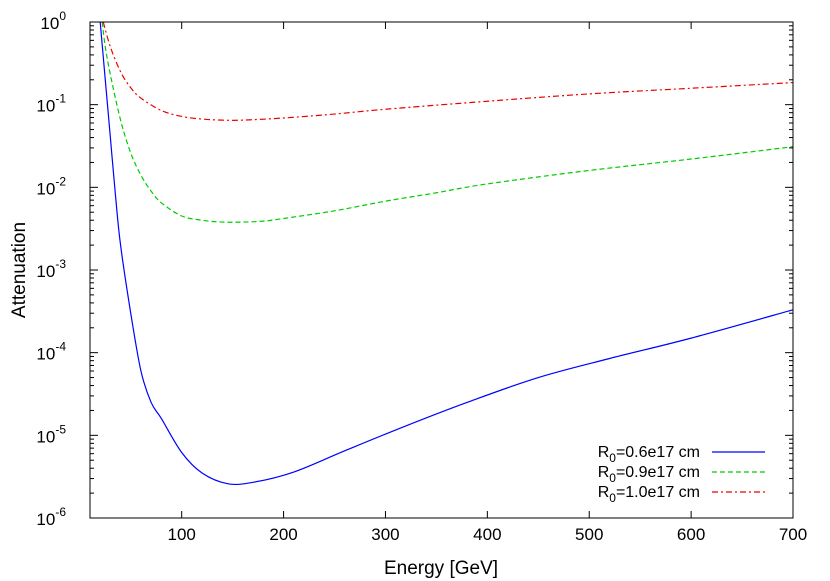 Image resolution: width=830 pixels, height=581 pixels. I want to click on legend-label-2: R0=0.9e17 cm, so click(649, 474).